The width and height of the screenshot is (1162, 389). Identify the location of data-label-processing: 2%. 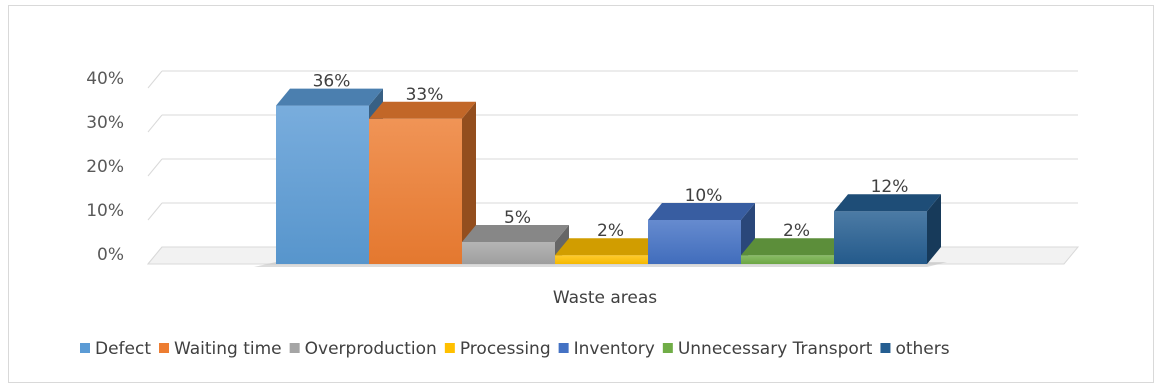
(610, 231).